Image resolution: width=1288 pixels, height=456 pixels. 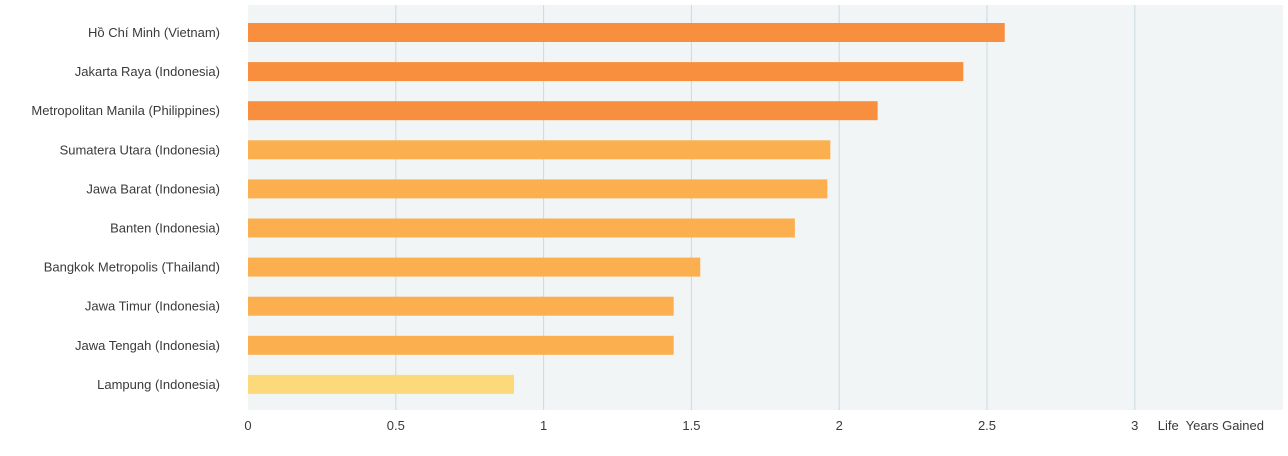 What do you see at coordinates (839, 425) in the screenshot?
I see `x-tick-label-2: 2` at bounding box center [839, 425].